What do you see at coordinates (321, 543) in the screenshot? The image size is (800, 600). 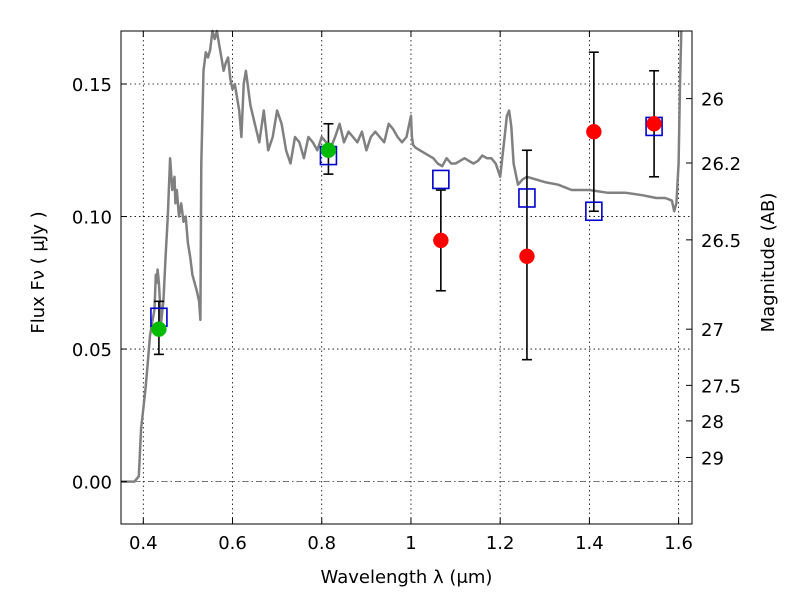 I see `x-tick-label: 0.8` at bounding box center [321, 543].